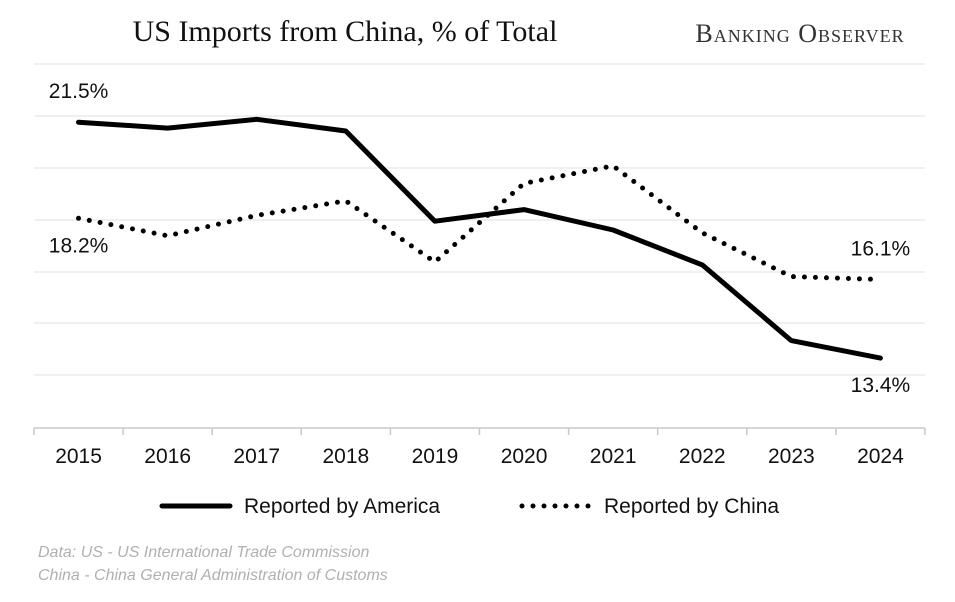  Describe the element at coordinates (469, 506) in the screenshot. I see `legend: Reported by America Reported by China` at that location.